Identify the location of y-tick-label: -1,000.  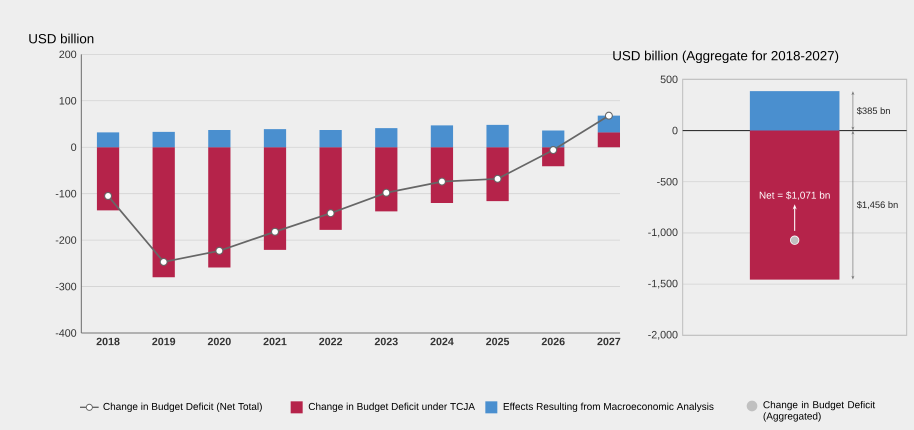
(663, 233).